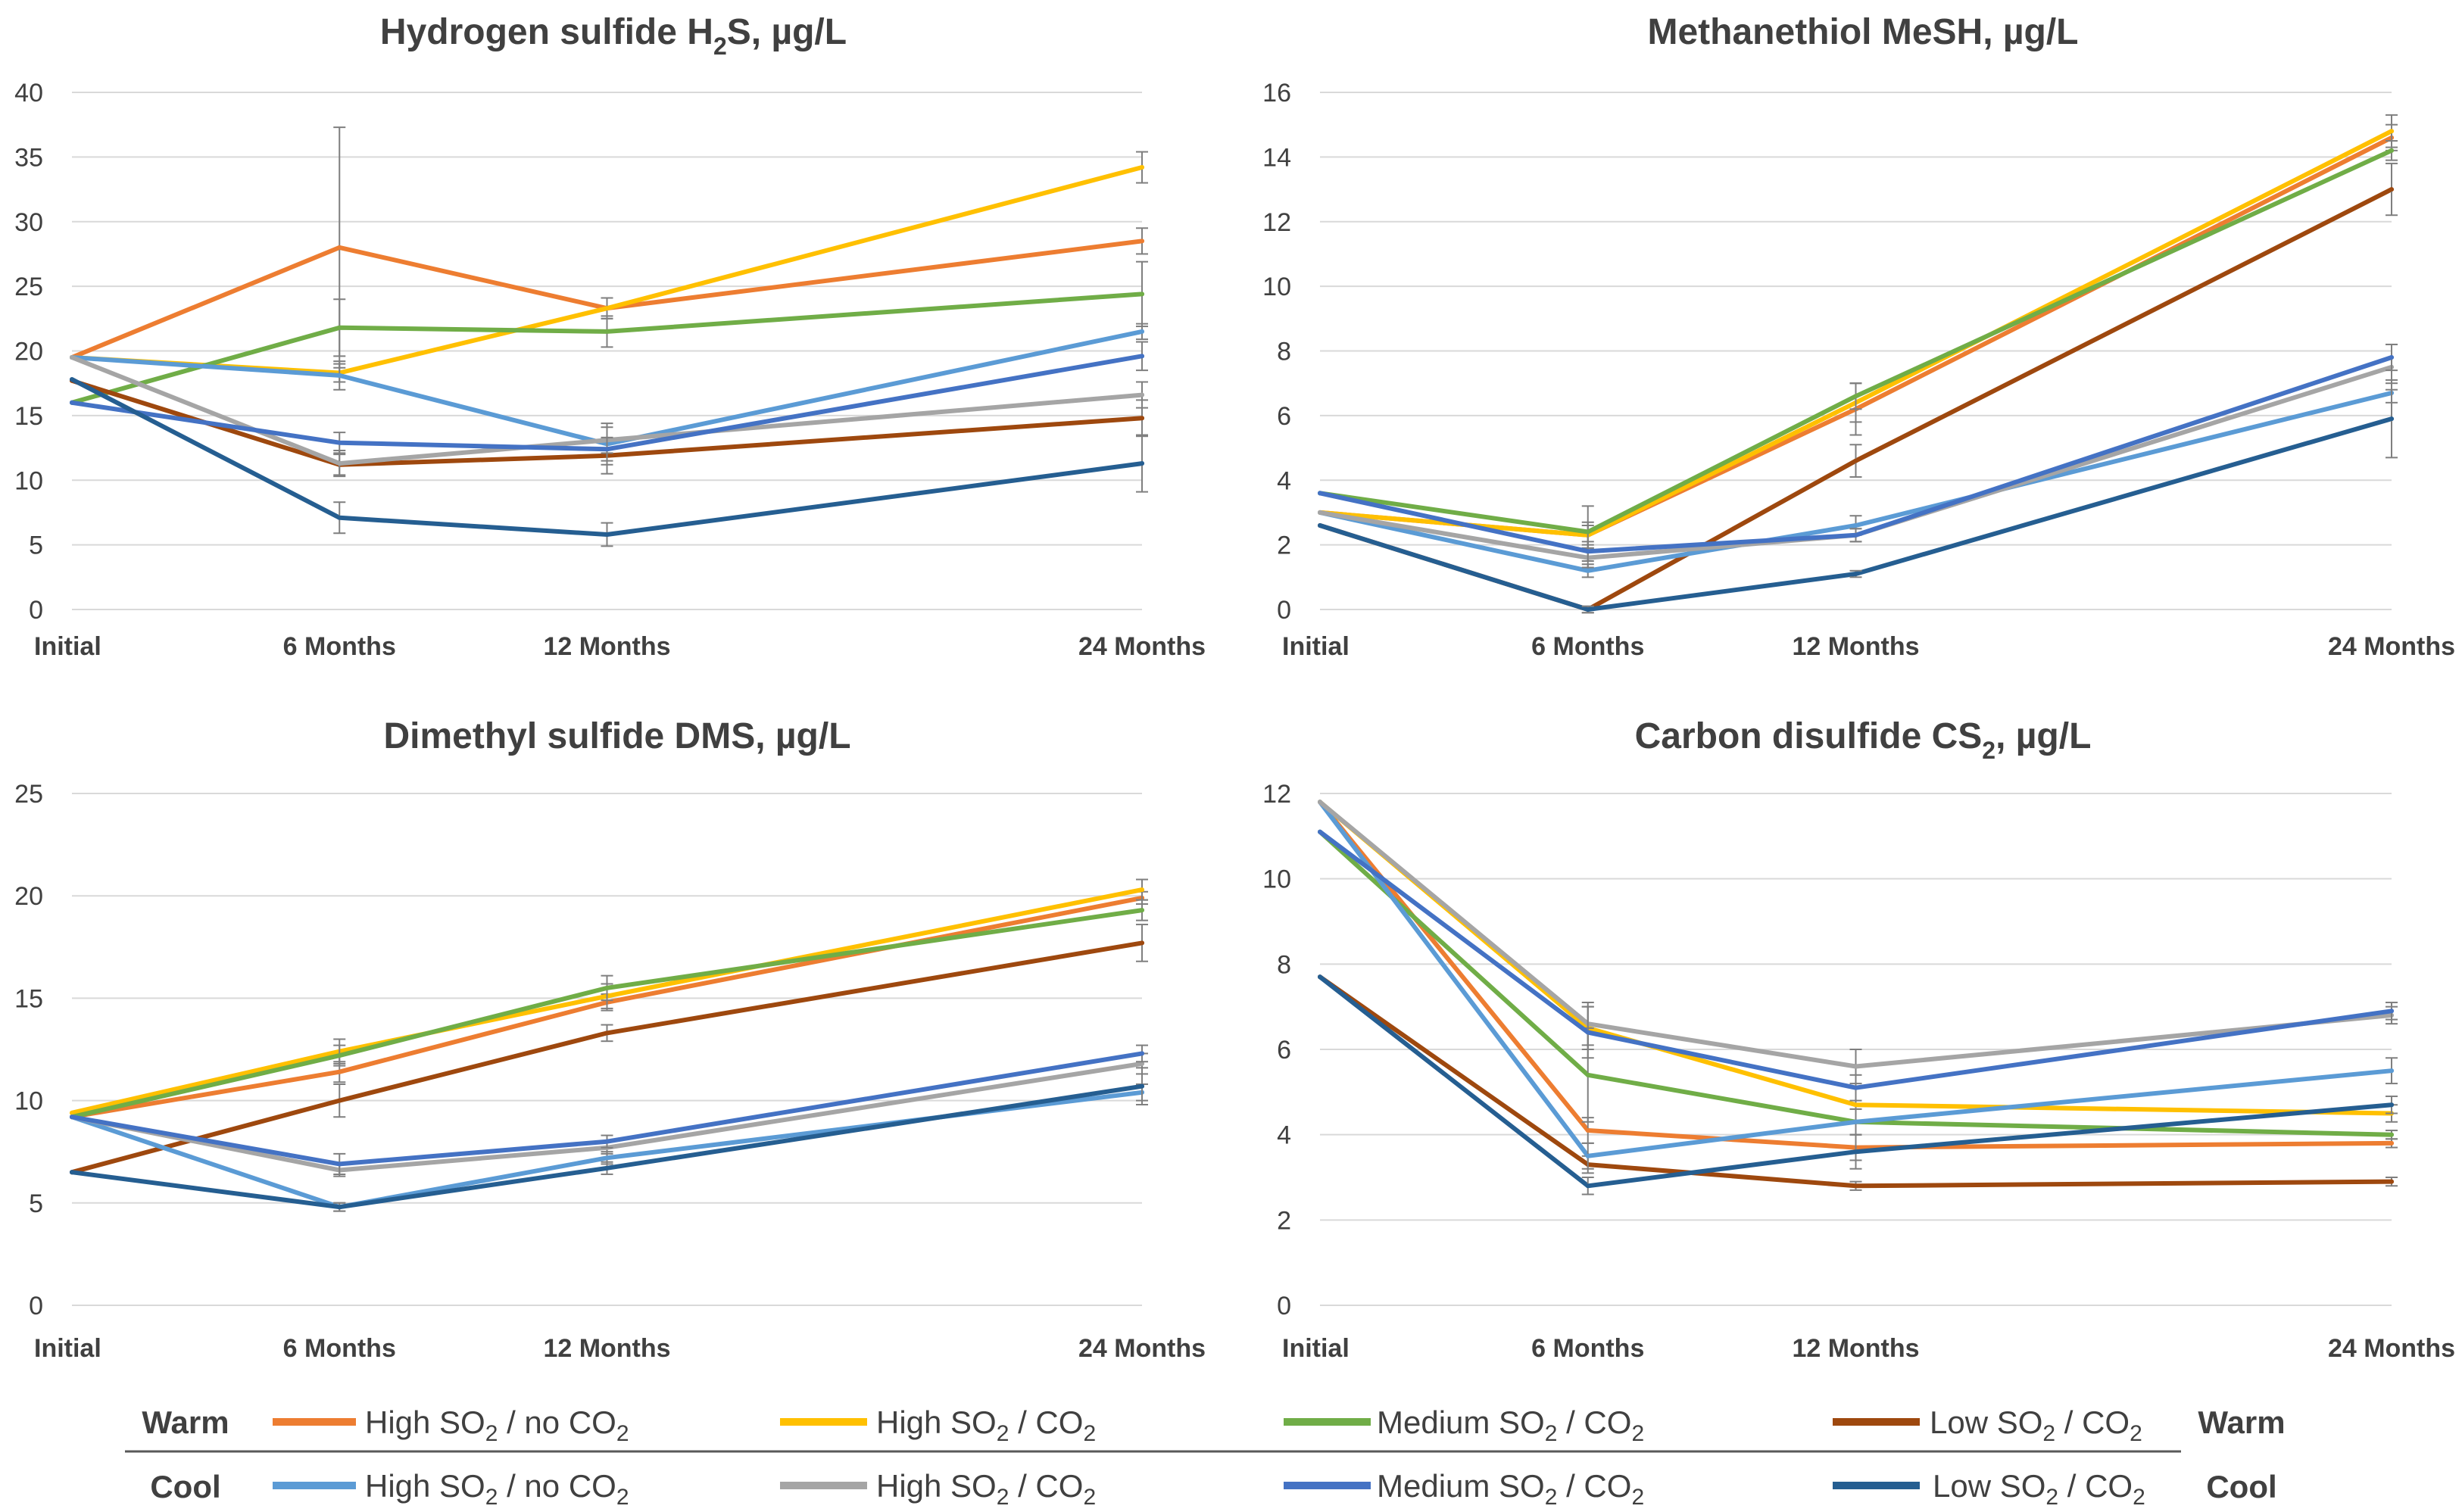  Describe the element at coordinates (185, 1486) in the screenshot. I see `legend-group-cool: Cool` at that location.